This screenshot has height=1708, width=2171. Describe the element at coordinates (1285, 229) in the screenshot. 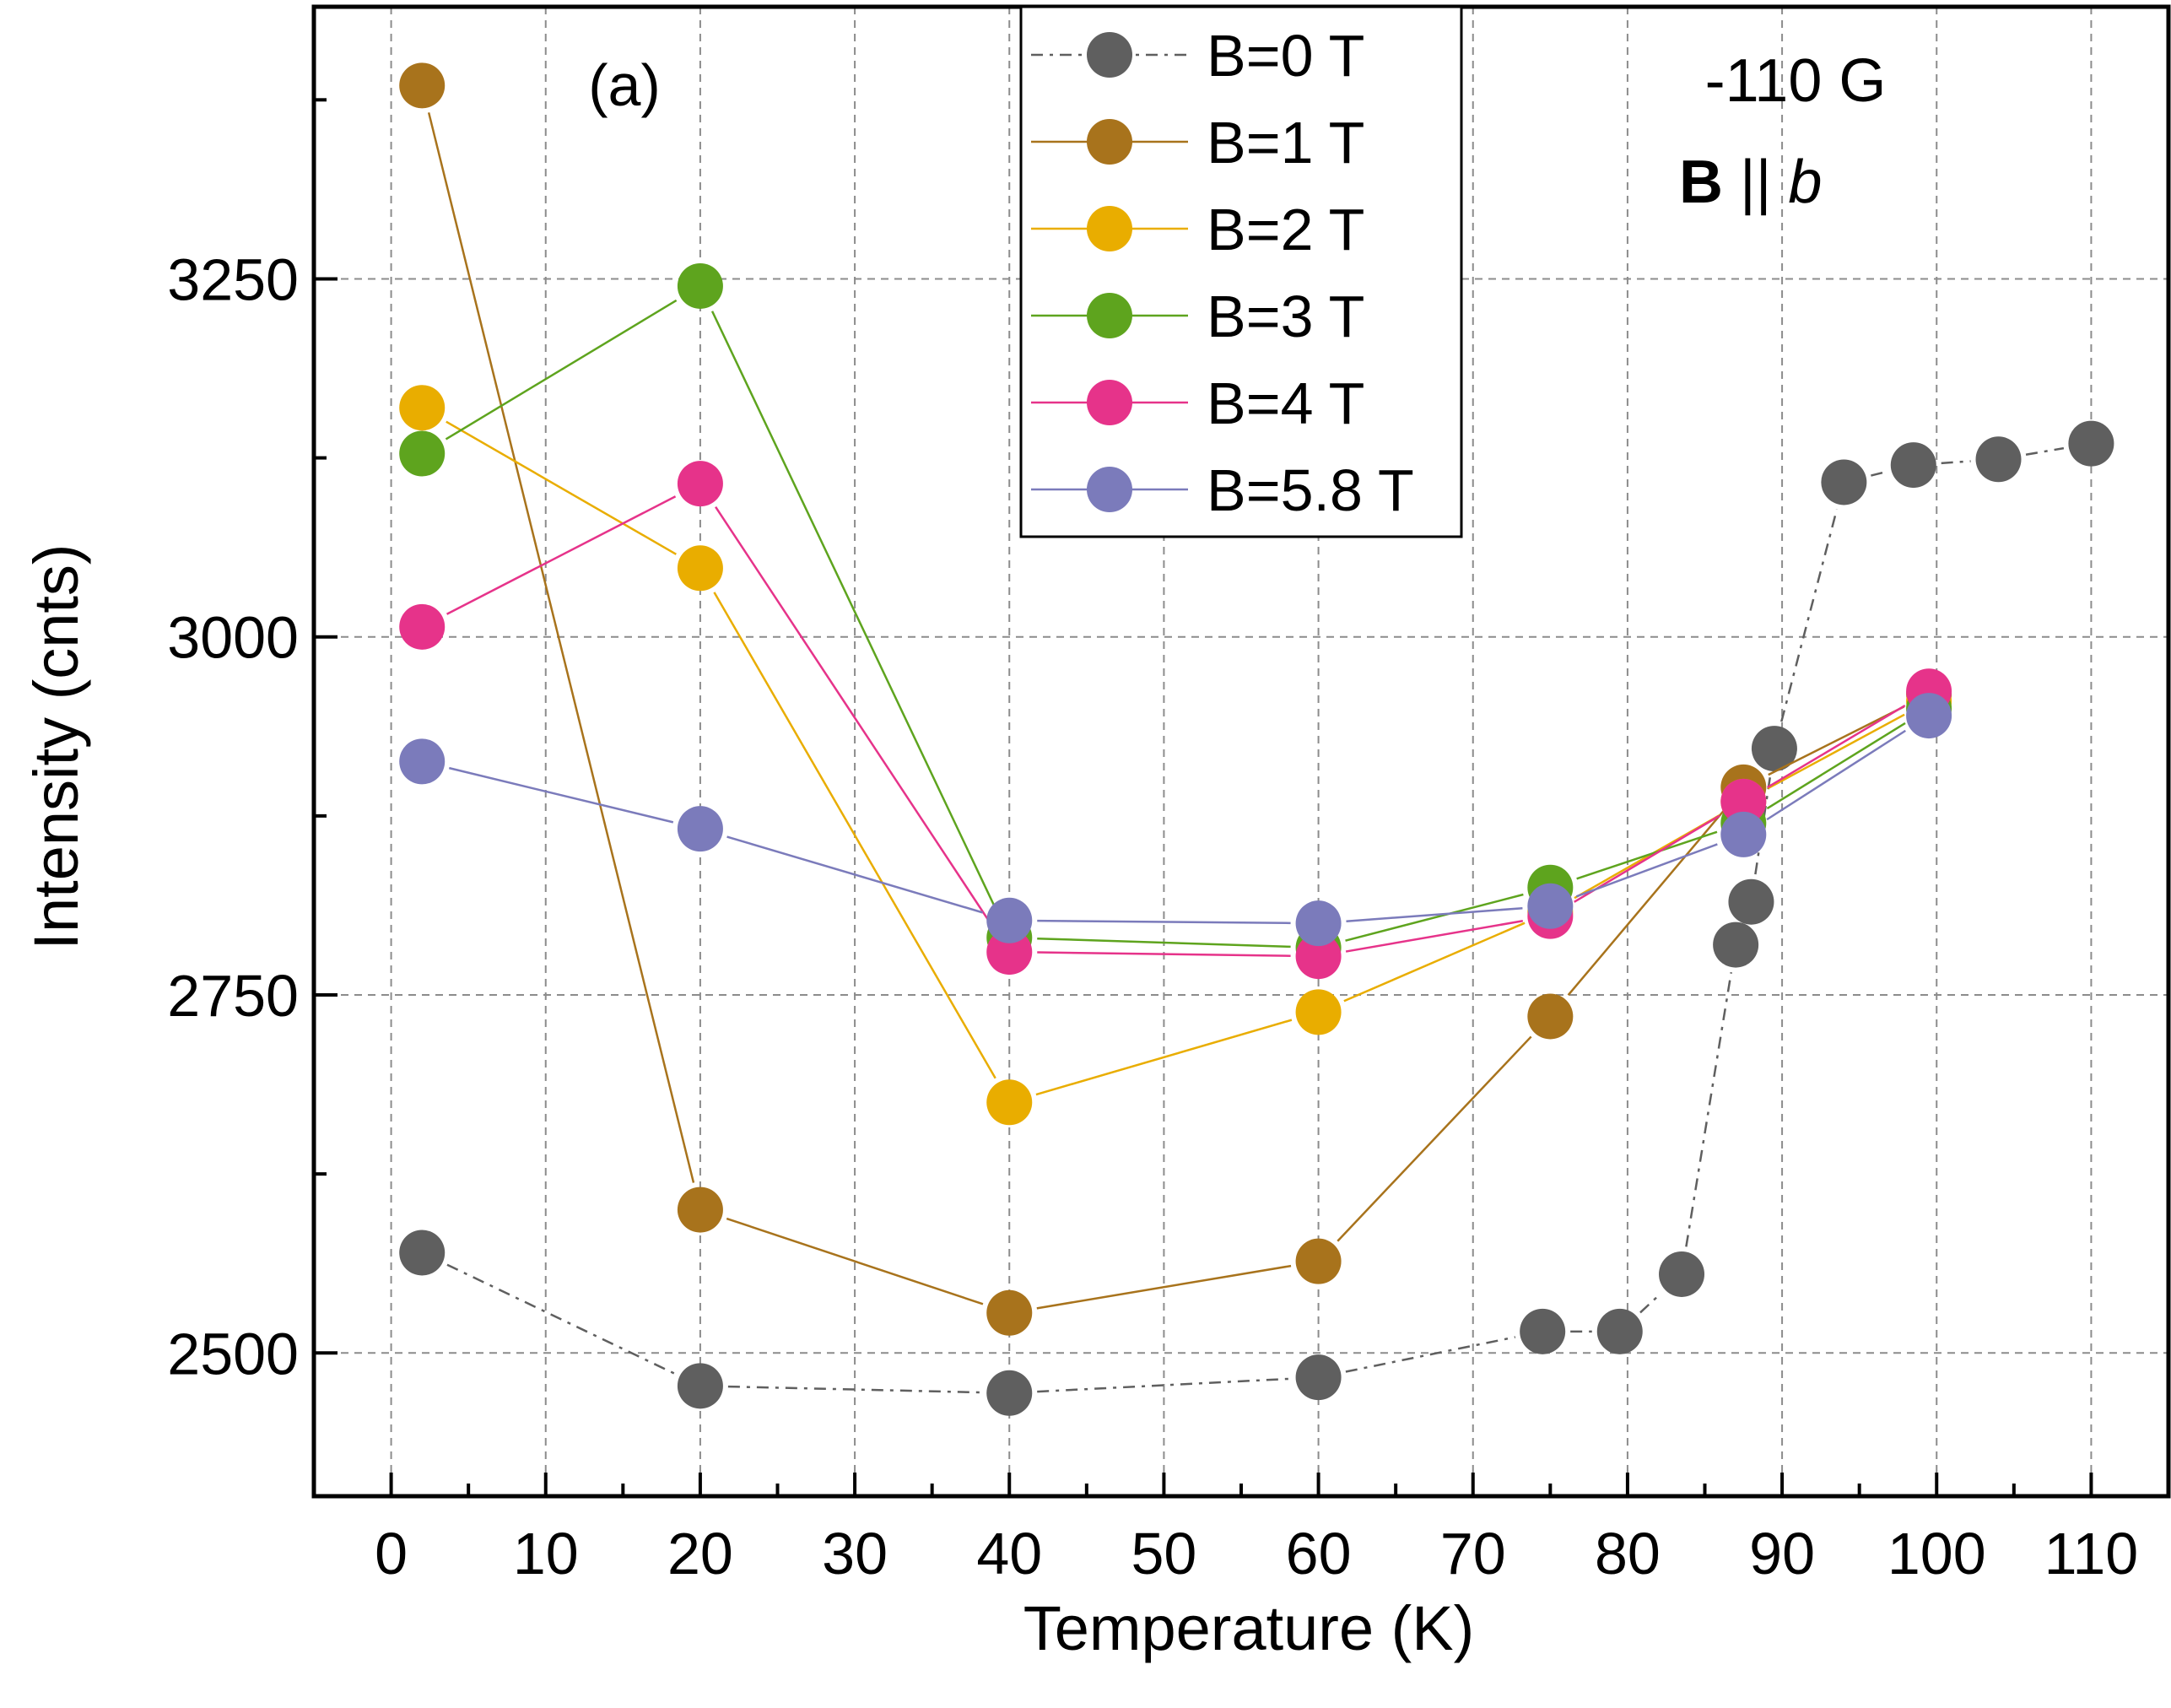

I see `legend-label: B=2 T` at that location.